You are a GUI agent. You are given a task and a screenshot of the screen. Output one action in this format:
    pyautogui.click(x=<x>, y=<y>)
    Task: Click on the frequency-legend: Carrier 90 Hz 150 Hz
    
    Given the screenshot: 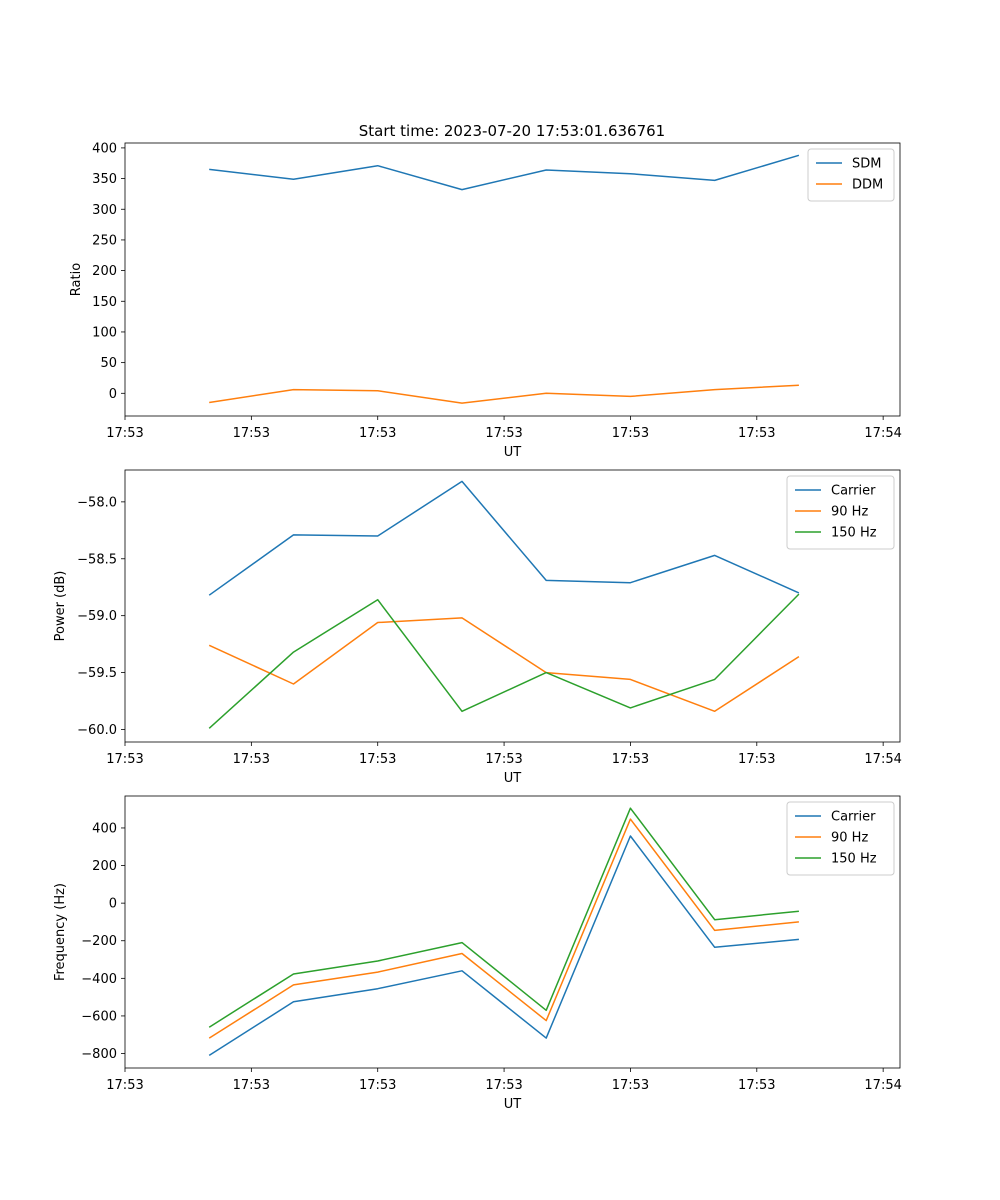 What is the action you would take?
    pyautogui.click(x=840, y=838)
    